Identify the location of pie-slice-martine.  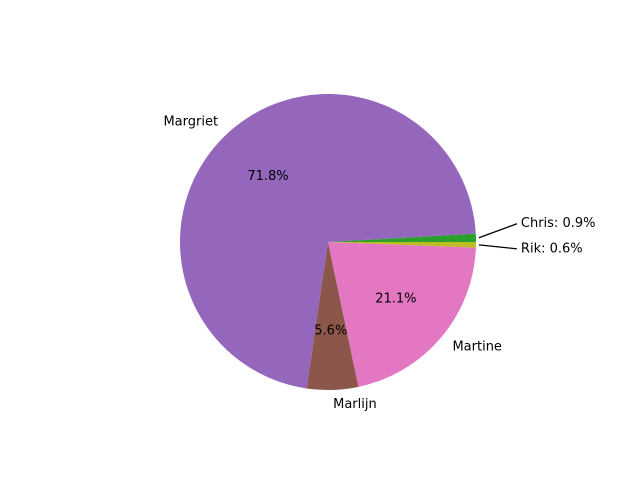
(402, 314).